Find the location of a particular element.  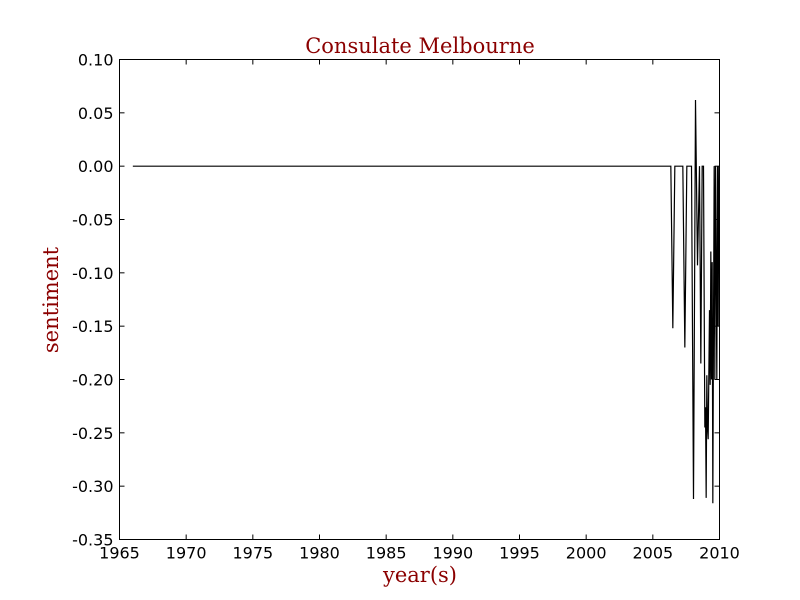

x-tick-label: 1980 is located at coordinates (319, 553).